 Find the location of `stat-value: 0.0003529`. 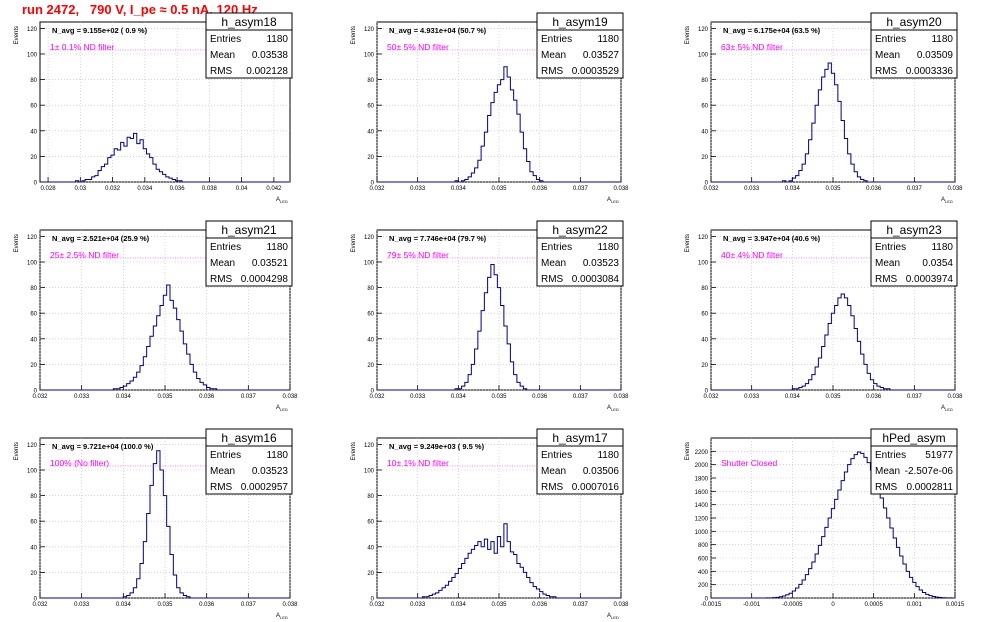

stat-value: 0.0003529 is located at coordinates (596, 71).